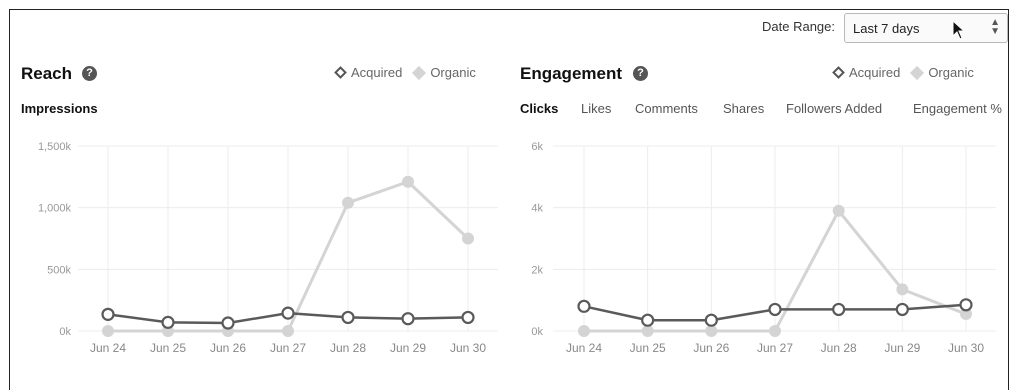 The image size is (1016, 391). I want to click on reach-ytick-label: 1,000k, so click(55, 209).